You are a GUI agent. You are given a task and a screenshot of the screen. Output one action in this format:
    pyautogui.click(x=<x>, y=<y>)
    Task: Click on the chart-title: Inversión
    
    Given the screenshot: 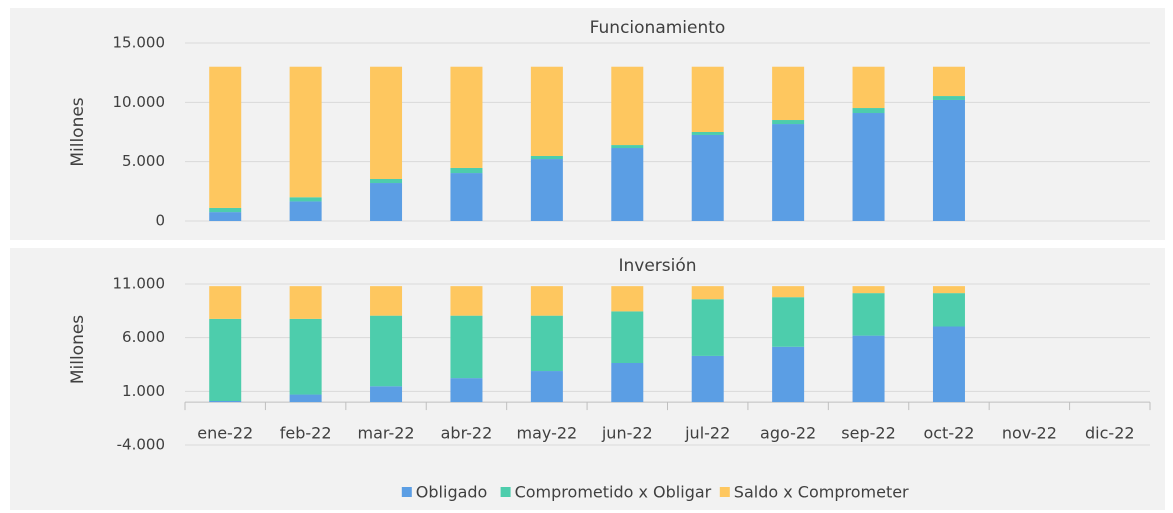 What is the action you would take?
    pyautogui.click(x=657, y=266)
    